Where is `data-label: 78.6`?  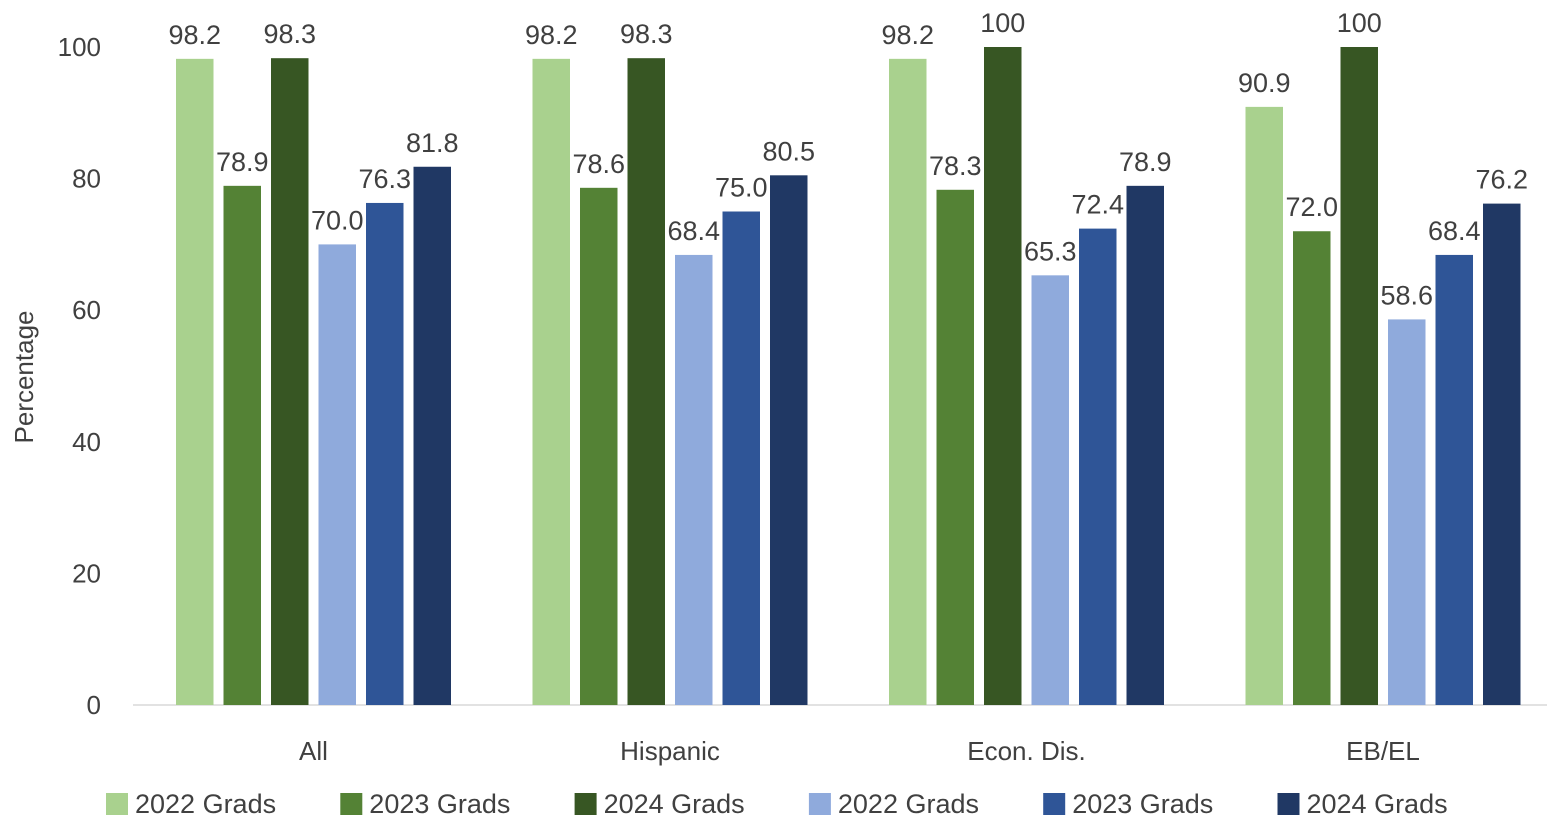
data-label: 78.6 is located at coordinates (598, 164).